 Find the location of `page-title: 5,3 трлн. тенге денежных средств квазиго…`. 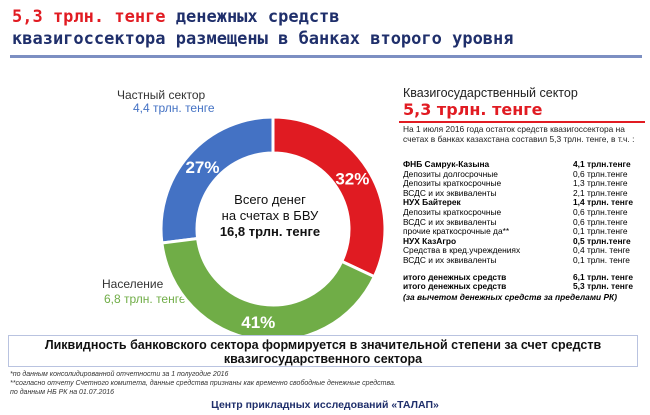

page-title: 5,3 трлн. тенге денежных средств квазиго… is located at coordinates (322, 28).